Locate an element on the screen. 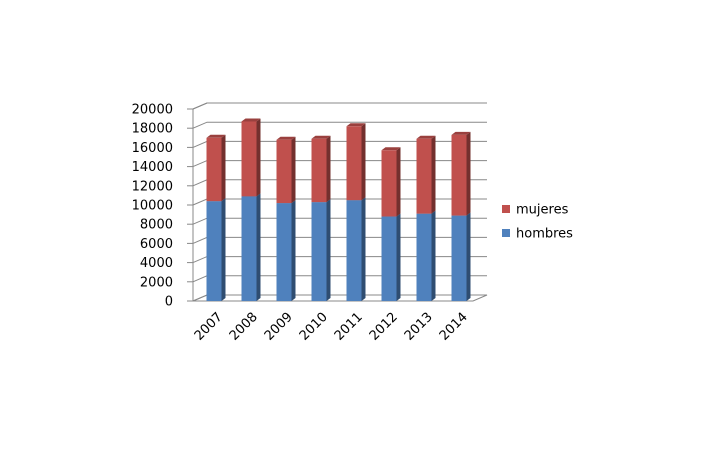 The image size is (707, 450). legend-label: mujeres is located at coordinates (542, 210).